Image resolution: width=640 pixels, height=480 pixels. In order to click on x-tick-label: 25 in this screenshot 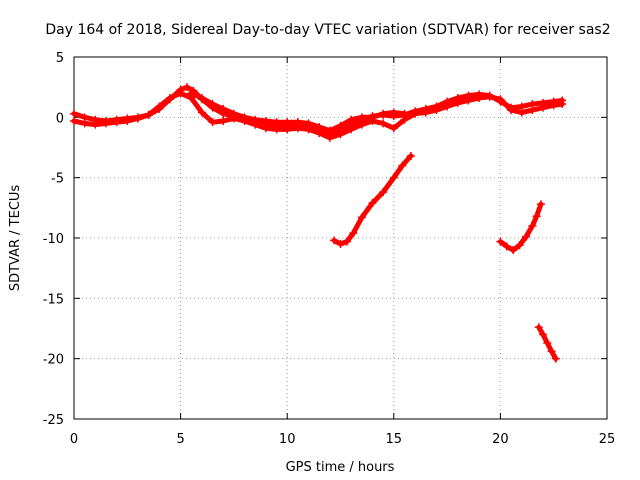, I will do `click(607, 439)`.